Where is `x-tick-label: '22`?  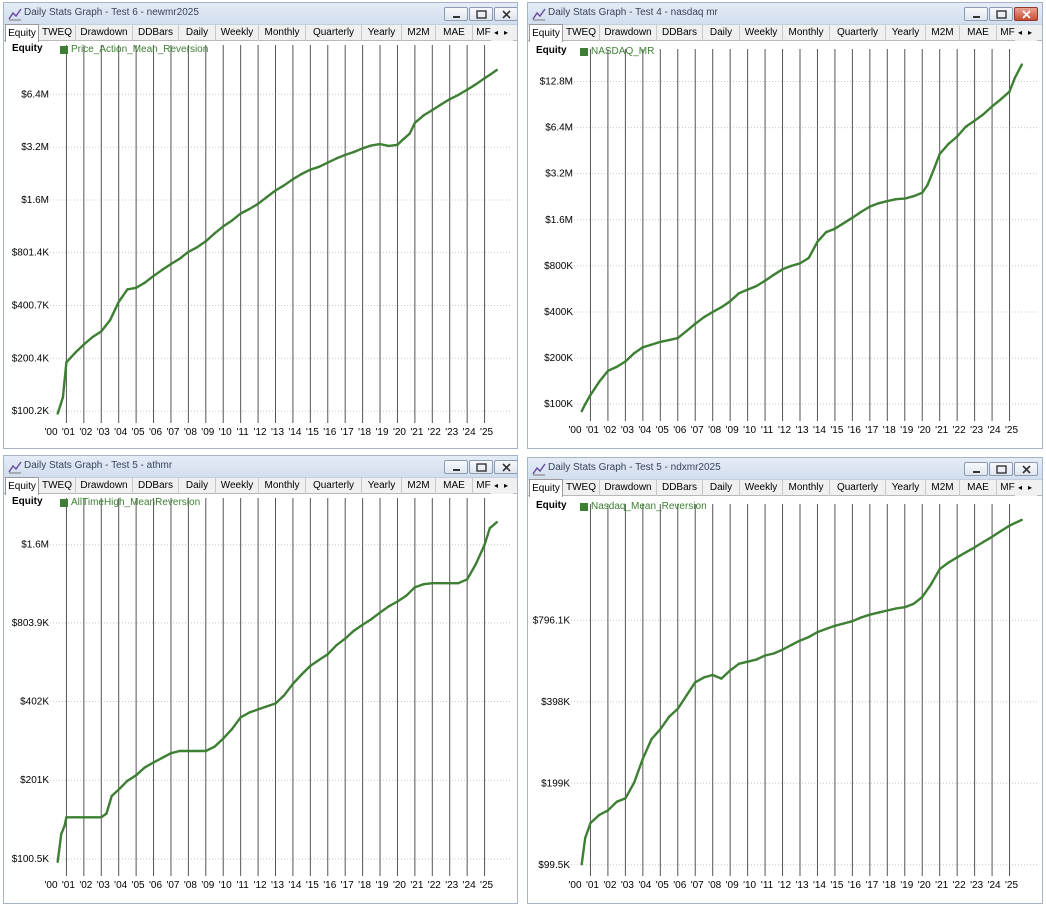 x-tick-label: '22 is located at coordinates (959, 430).